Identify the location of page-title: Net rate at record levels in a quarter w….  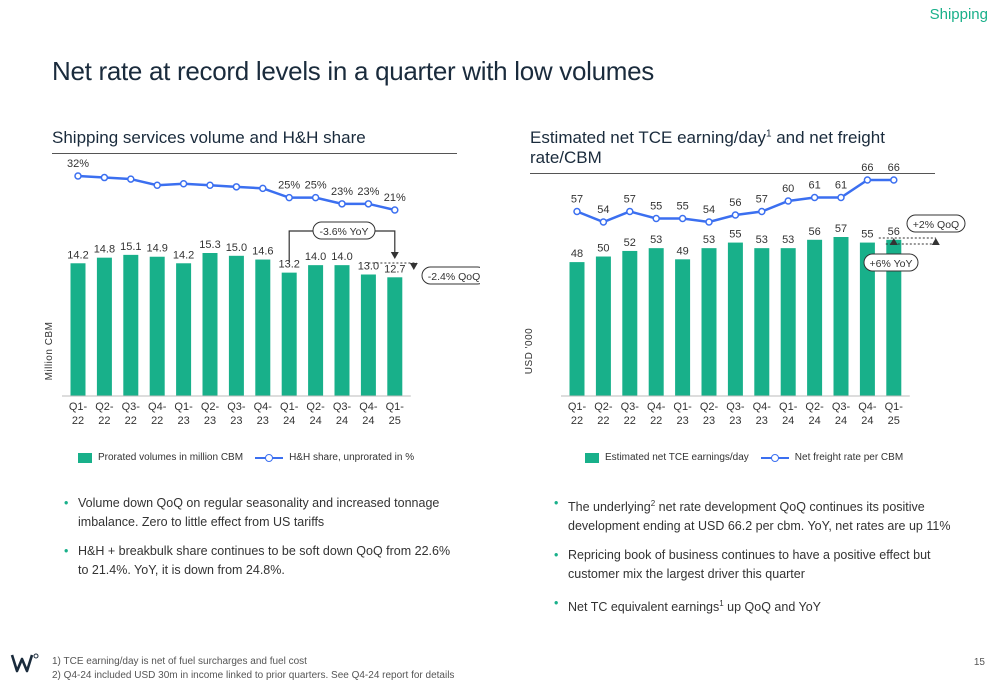
(353, 71).